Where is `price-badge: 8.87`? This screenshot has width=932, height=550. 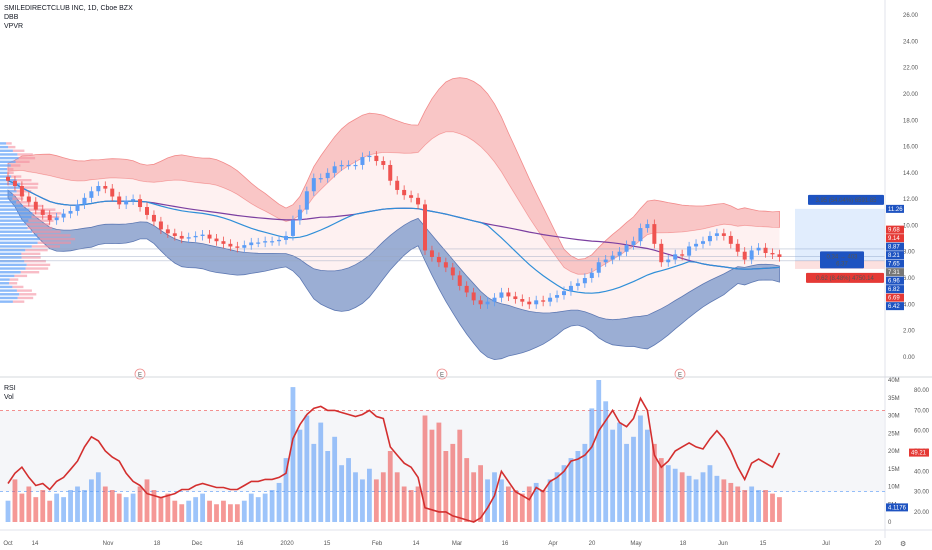
price-badge: 8.87 is located at coordinates (894, 248).